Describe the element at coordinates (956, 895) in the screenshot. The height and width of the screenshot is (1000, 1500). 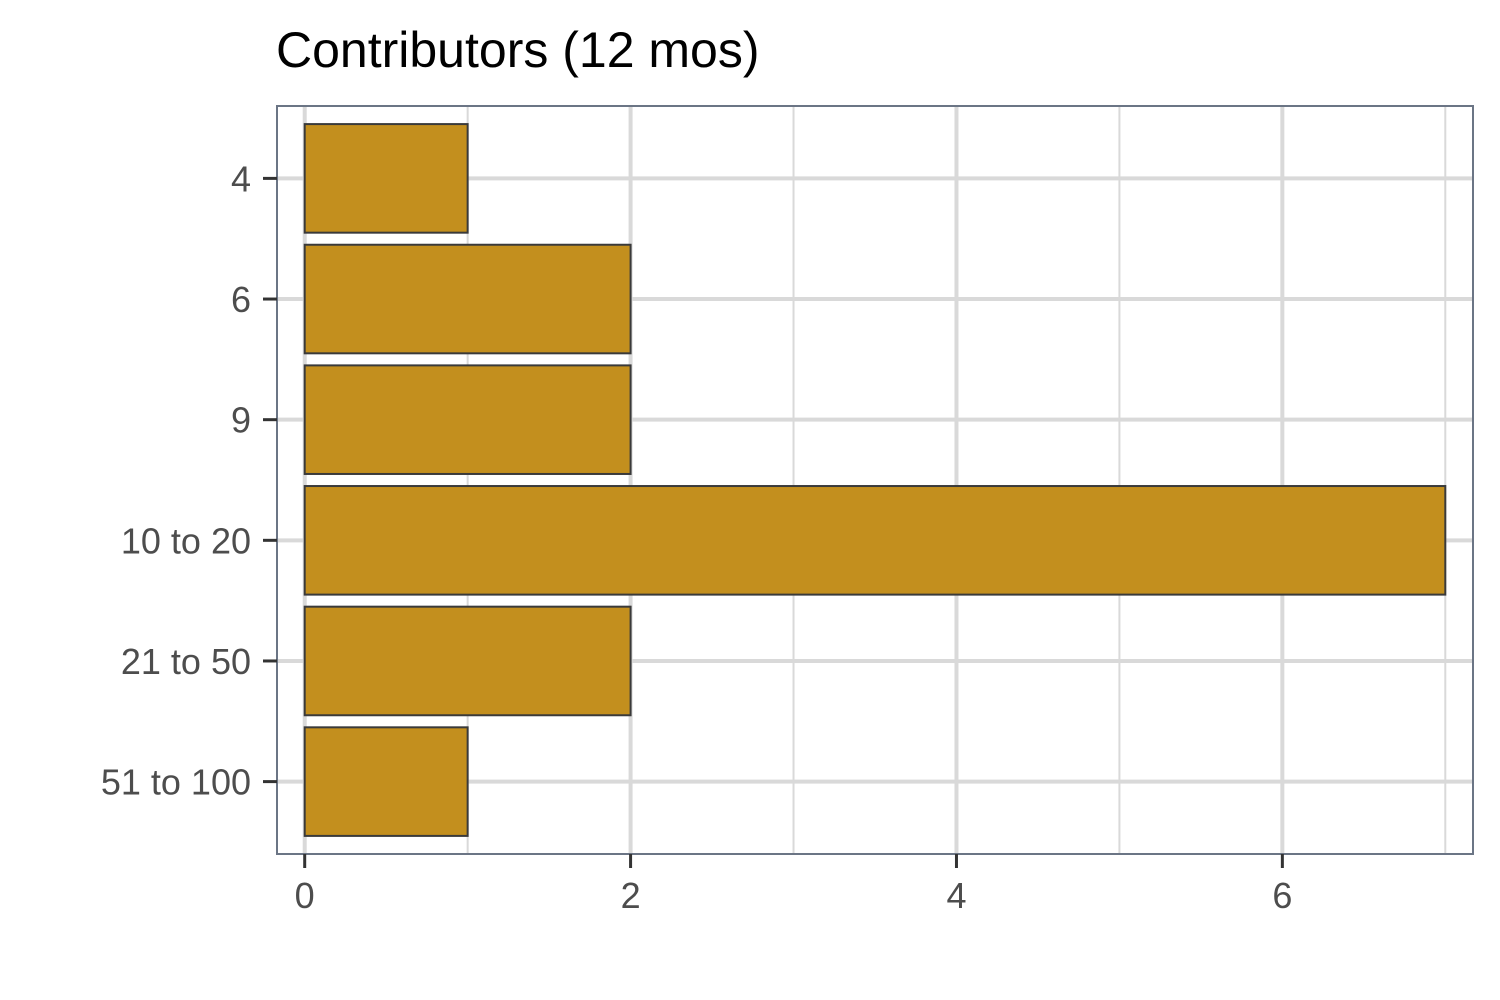
I see `x-tick-label: 4` at that location.